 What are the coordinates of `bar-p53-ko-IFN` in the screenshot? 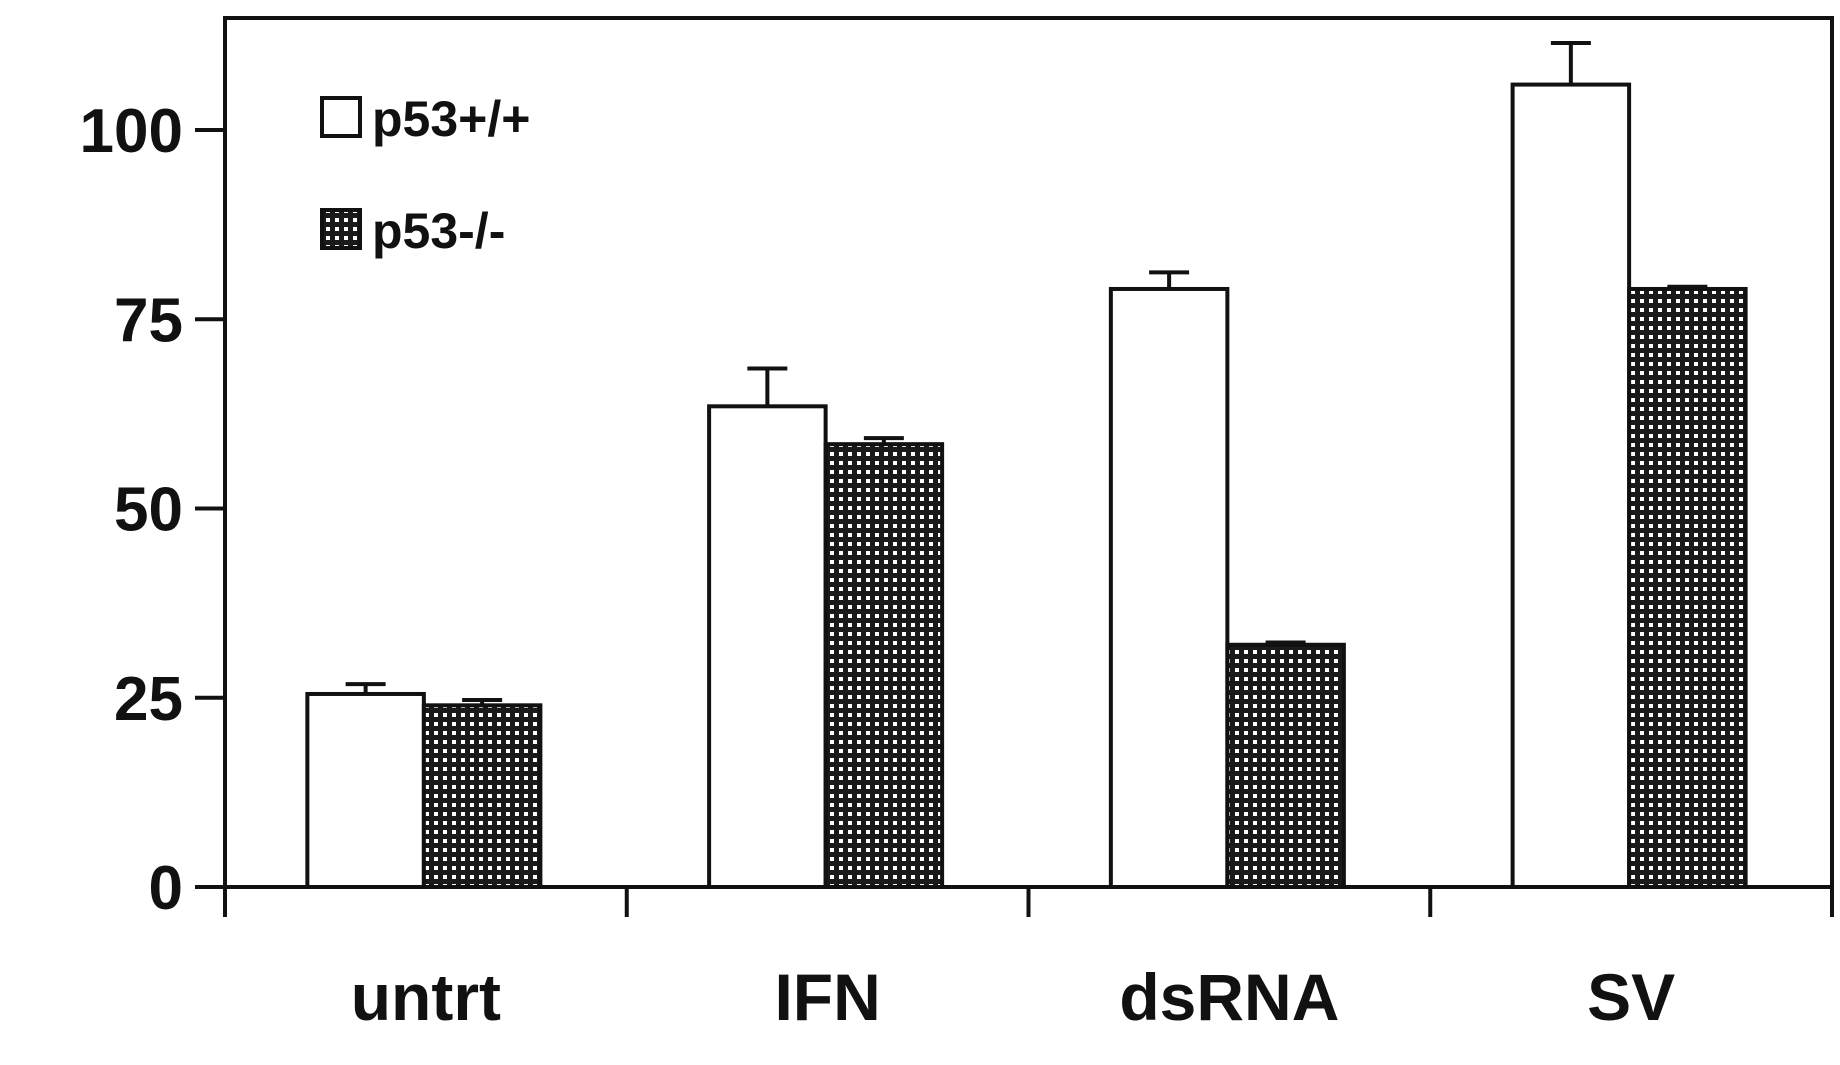 It's located at (884, 665).